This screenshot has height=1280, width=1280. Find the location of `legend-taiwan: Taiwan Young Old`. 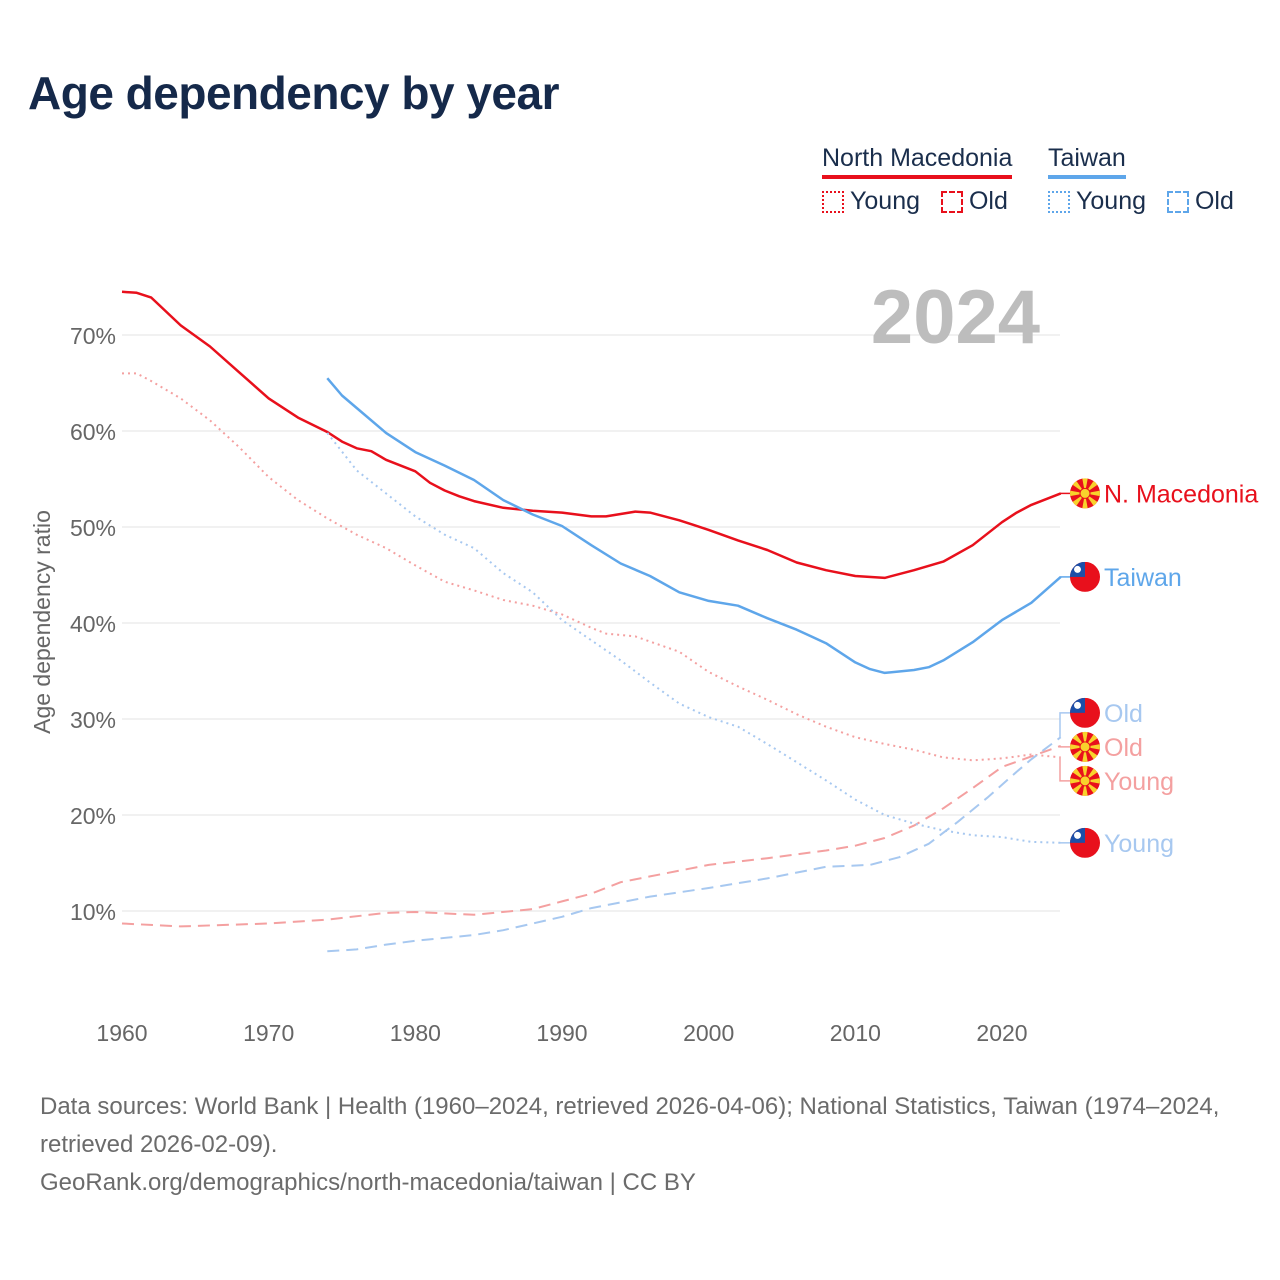

legend-taiwan: Taiwan Young Old is located at coordinates (1148, 182).